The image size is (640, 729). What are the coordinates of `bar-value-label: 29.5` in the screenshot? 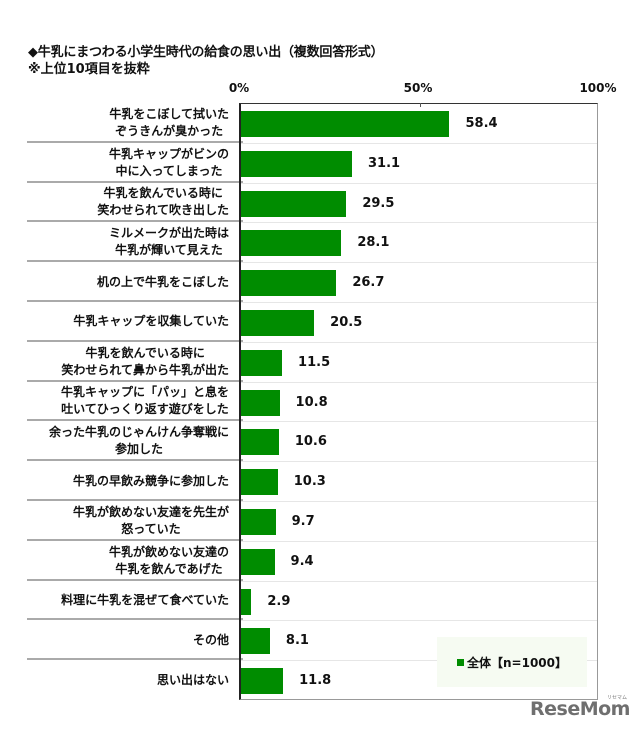 It's located at (378, 203).